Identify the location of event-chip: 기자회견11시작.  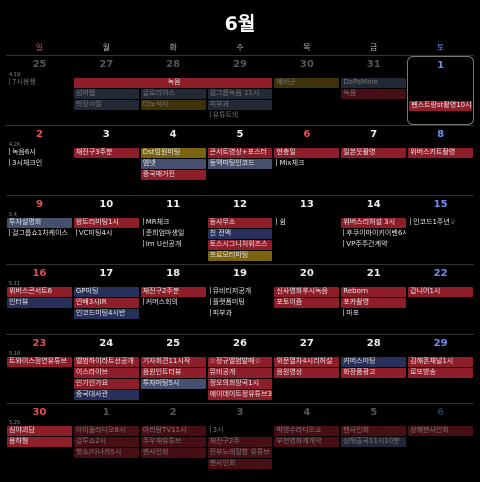
(173, 361).